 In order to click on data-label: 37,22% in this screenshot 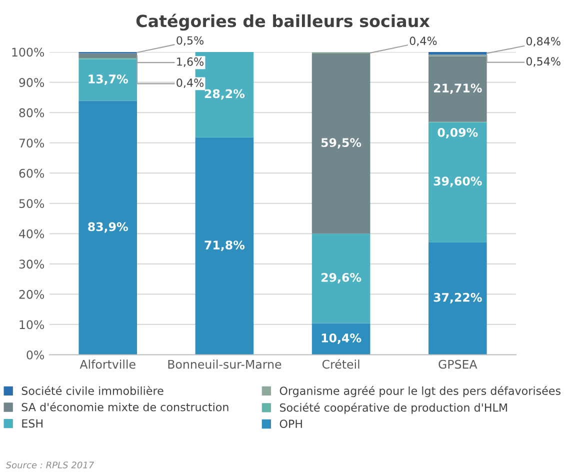, I will do `click(458, 298)`.